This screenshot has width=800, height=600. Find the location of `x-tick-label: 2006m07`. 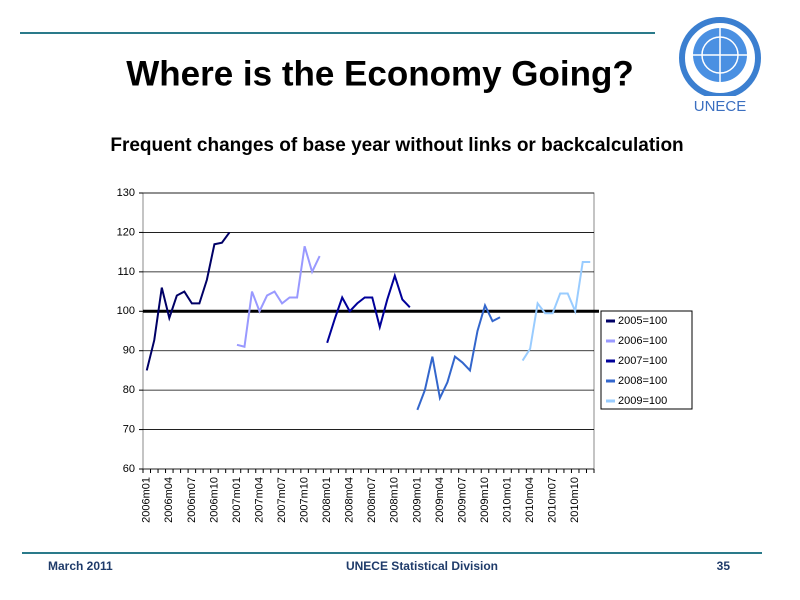

x-tick-label: 2006m07 is located at coordinates (192, 500).